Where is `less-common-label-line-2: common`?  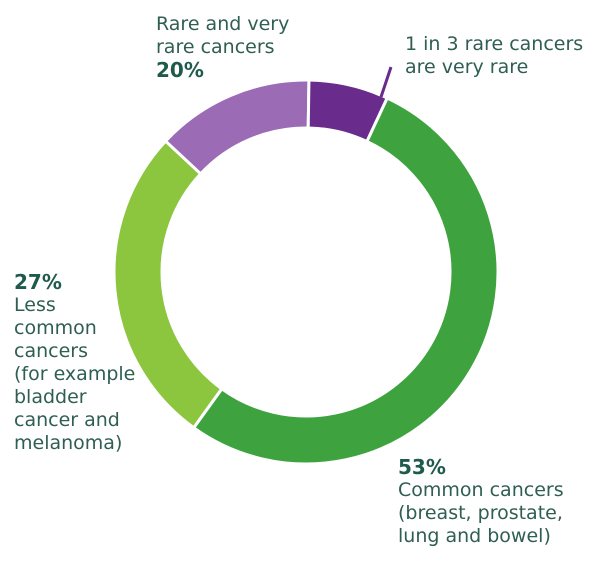 less-common-label-line-2: common is located at coordinates (55, 328).